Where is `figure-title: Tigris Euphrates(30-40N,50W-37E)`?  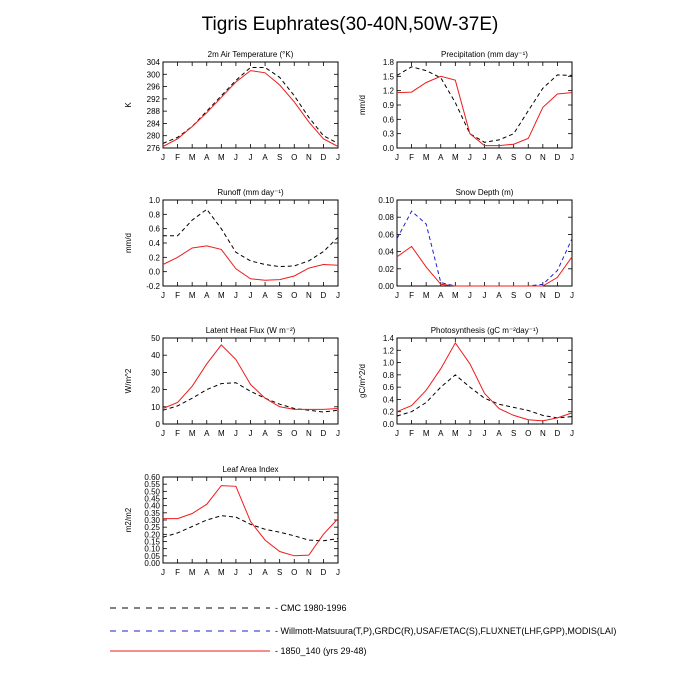
figure-title: Tigris Euphrates(30-40N,50W-37E) is located at coordinates (350, 24).